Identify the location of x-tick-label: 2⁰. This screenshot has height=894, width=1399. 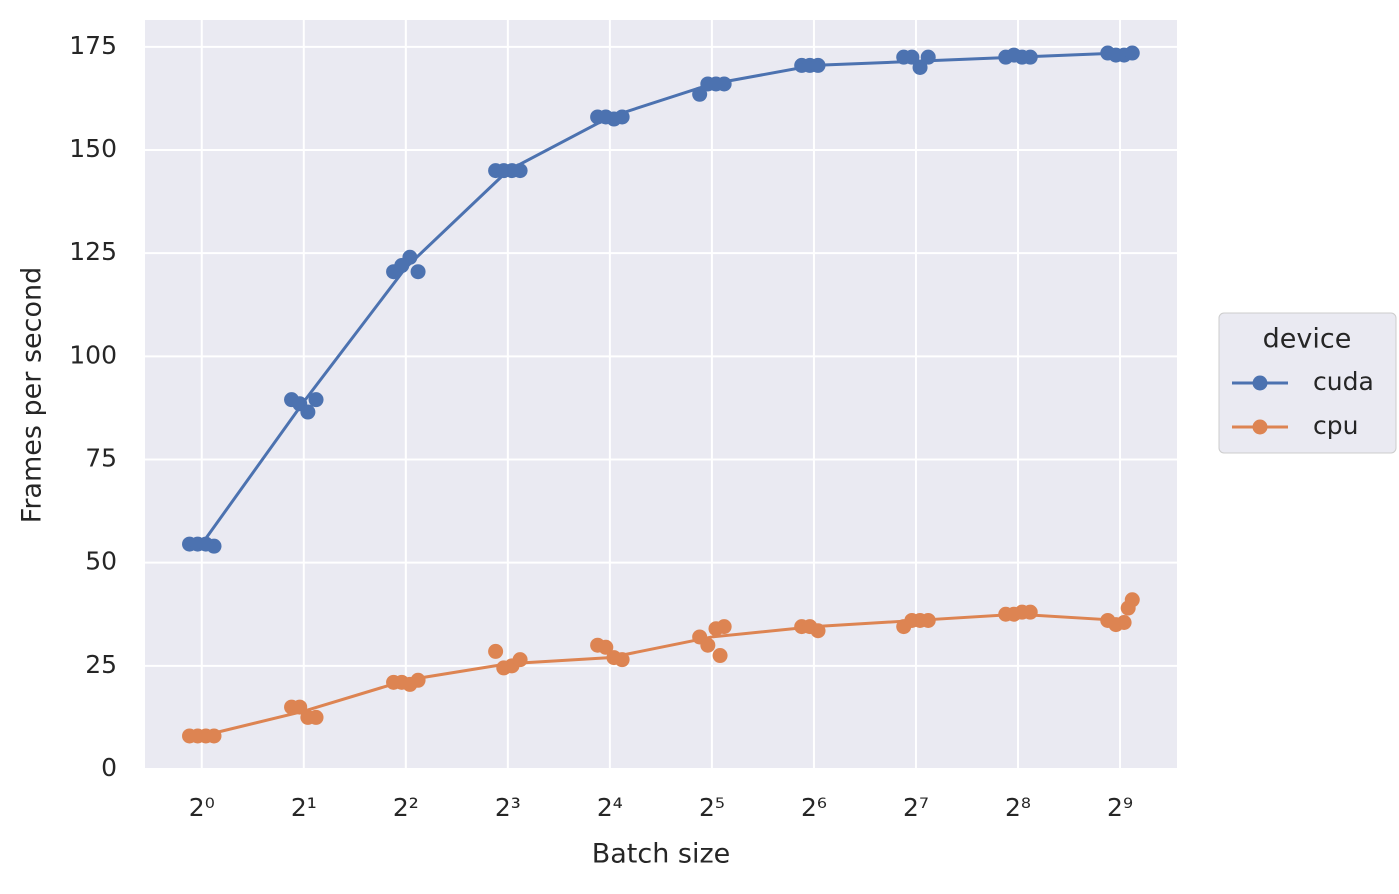
(202, 807).